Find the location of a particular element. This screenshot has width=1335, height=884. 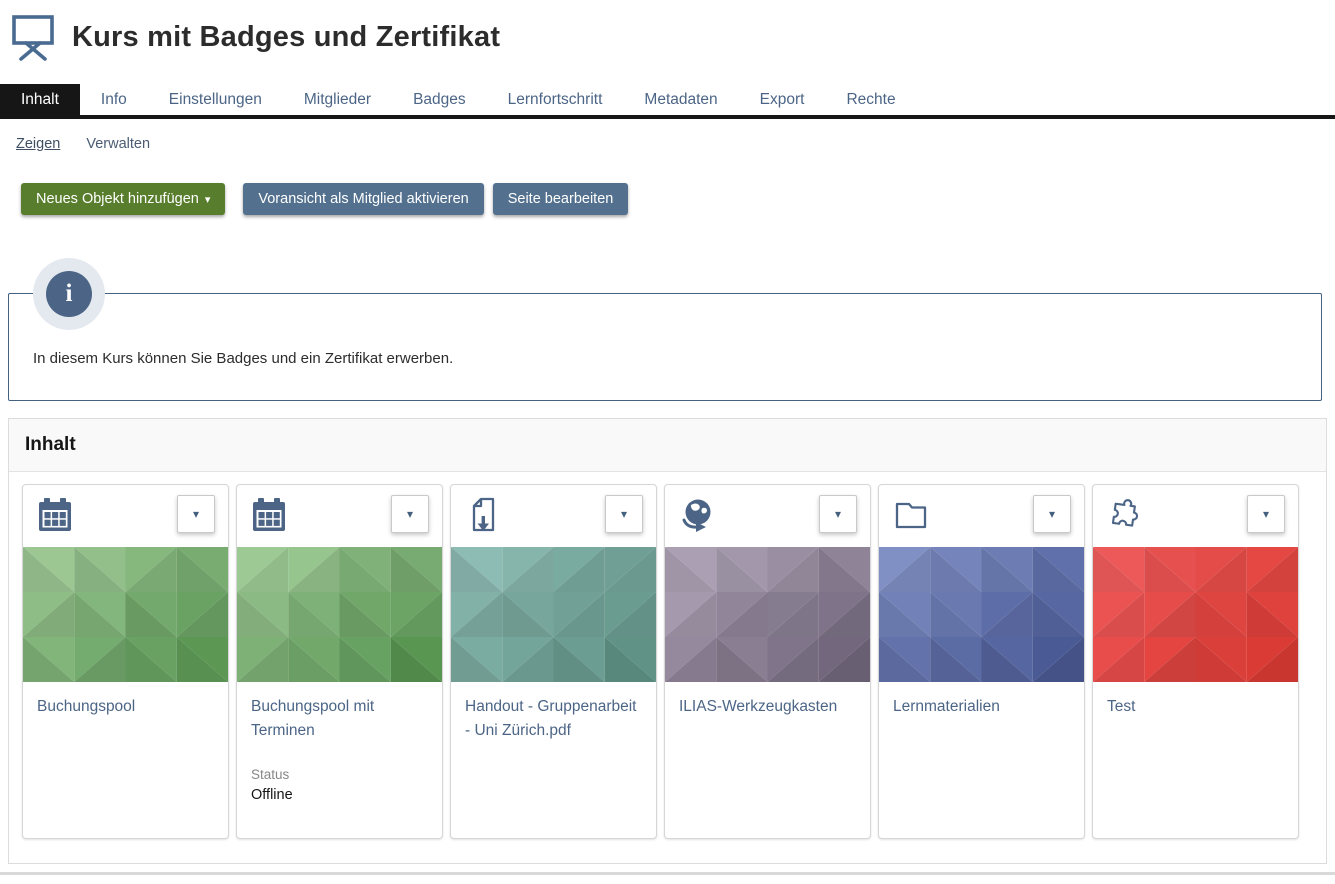

tab-info: Info is located at coordinates (113, 99).